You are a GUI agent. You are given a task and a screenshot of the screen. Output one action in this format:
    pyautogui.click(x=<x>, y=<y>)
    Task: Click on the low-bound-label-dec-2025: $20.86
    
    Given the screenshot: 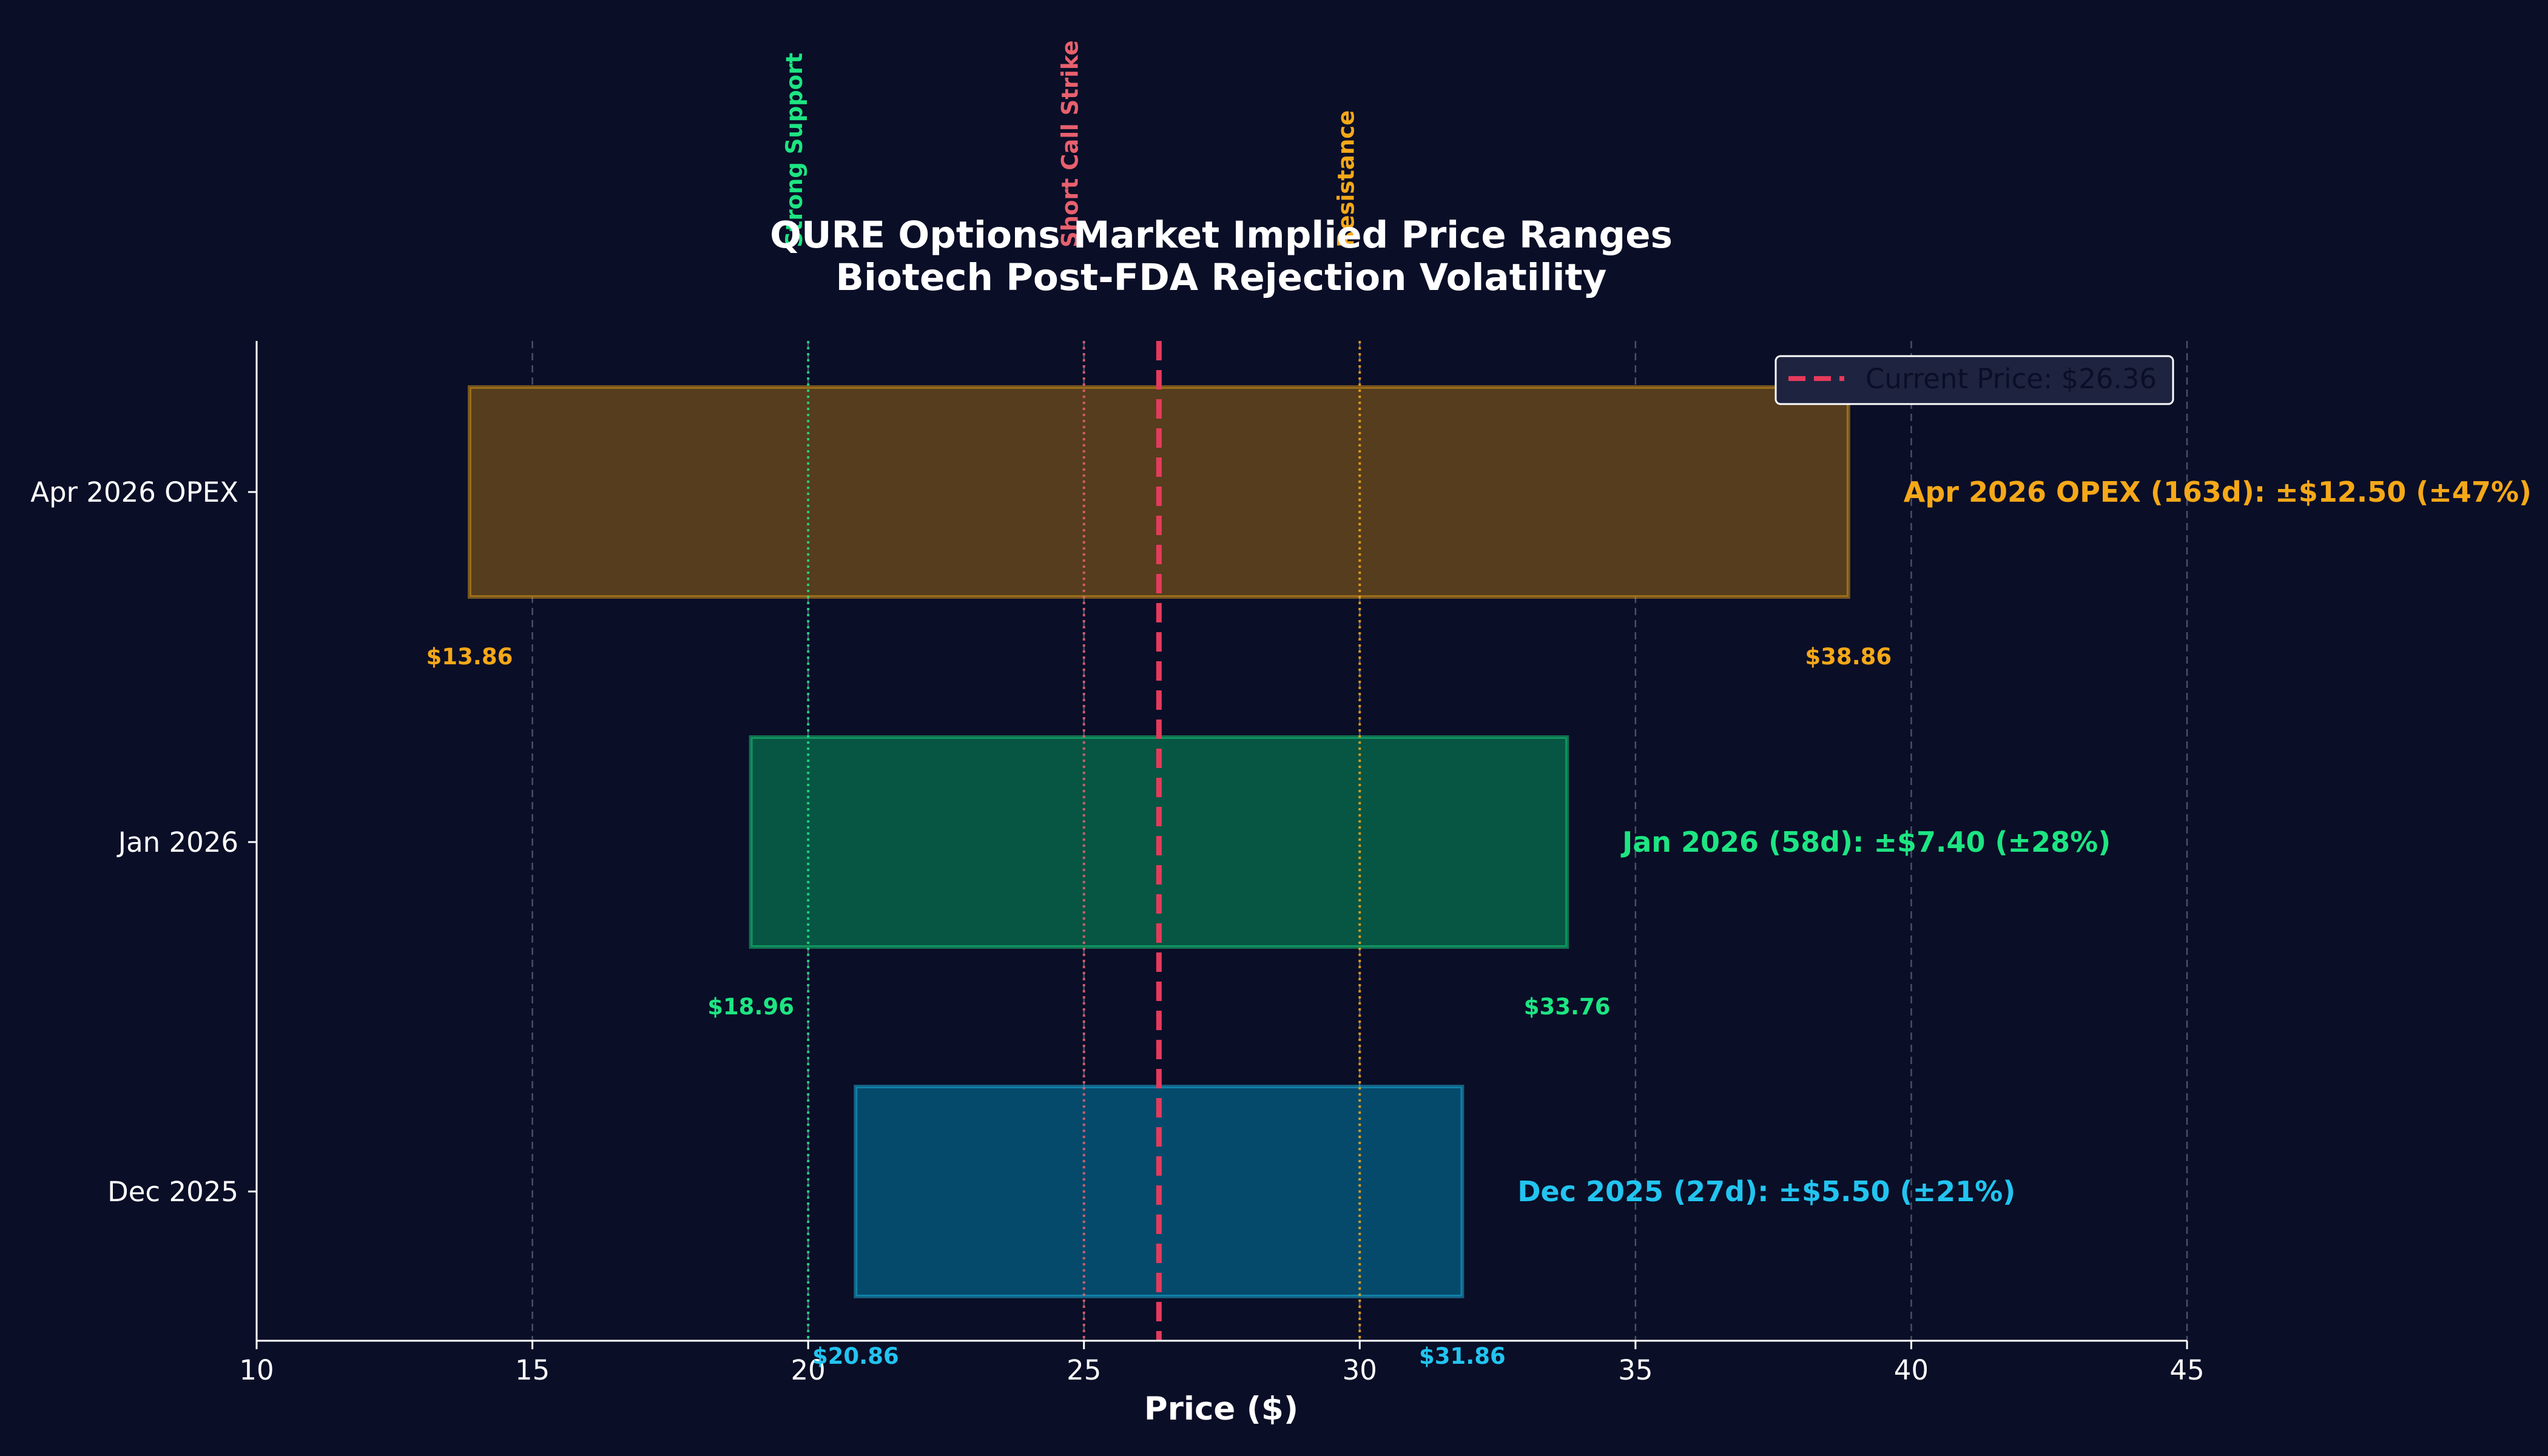 What is the action you would take?
    pyautogui.click(x=855, y=1356)
    